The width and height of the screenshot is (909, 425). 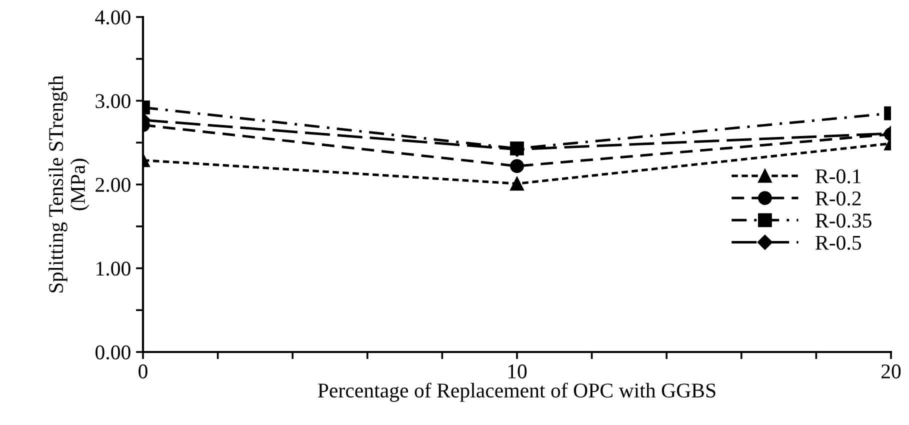 I want to click on y-tick-label: 1.00, so click(x=113, y=269).